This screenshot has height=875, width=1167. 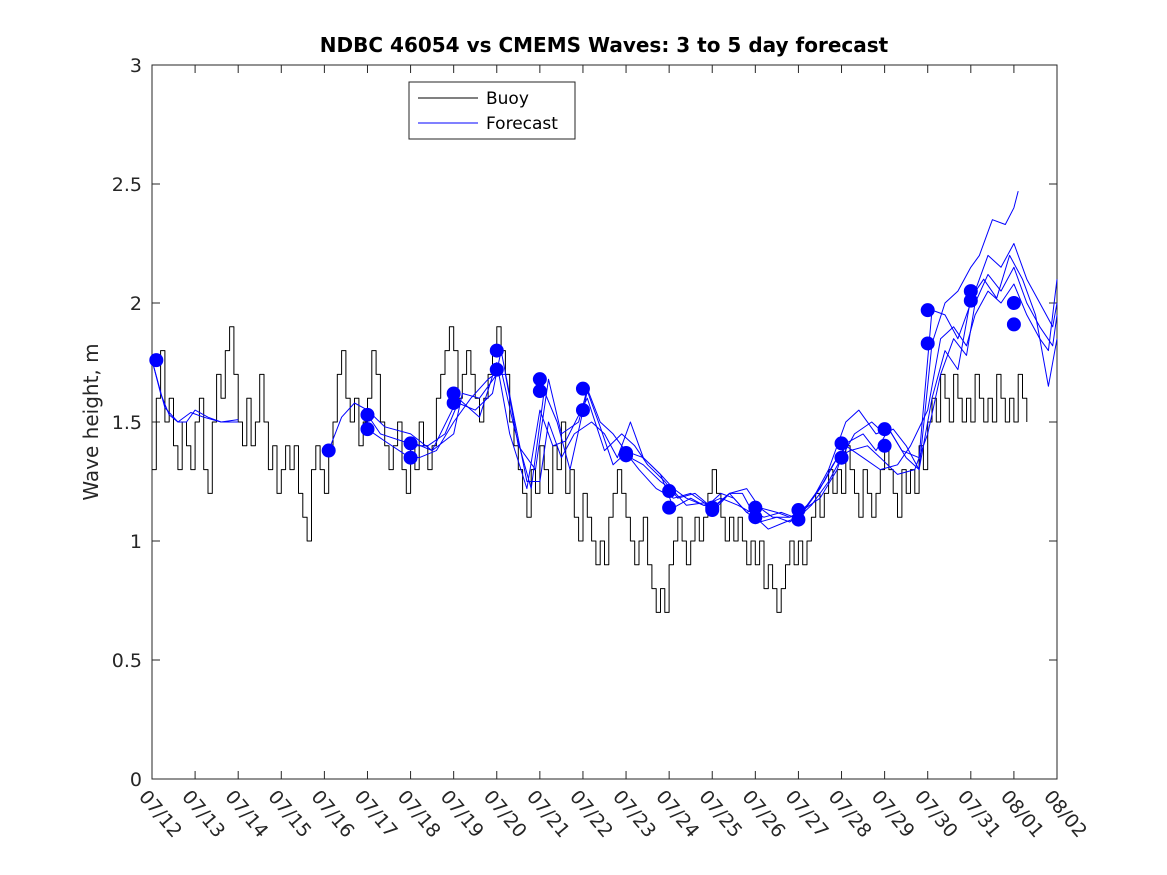 I want to click on y-tick-label: 1, so click(x=136, y=542).